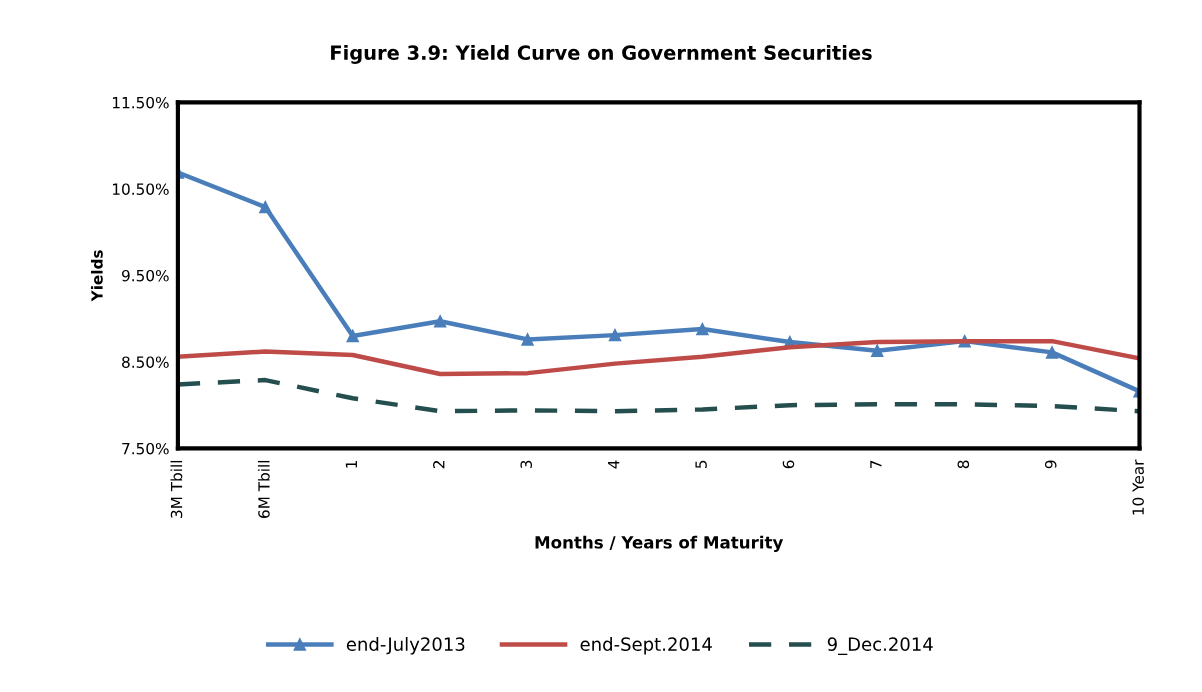 This screenshot has height=692, width=1202. Describe the element at coordinates (614, 464) in the screenshot. I see `x-tick-label: 4` at that location.